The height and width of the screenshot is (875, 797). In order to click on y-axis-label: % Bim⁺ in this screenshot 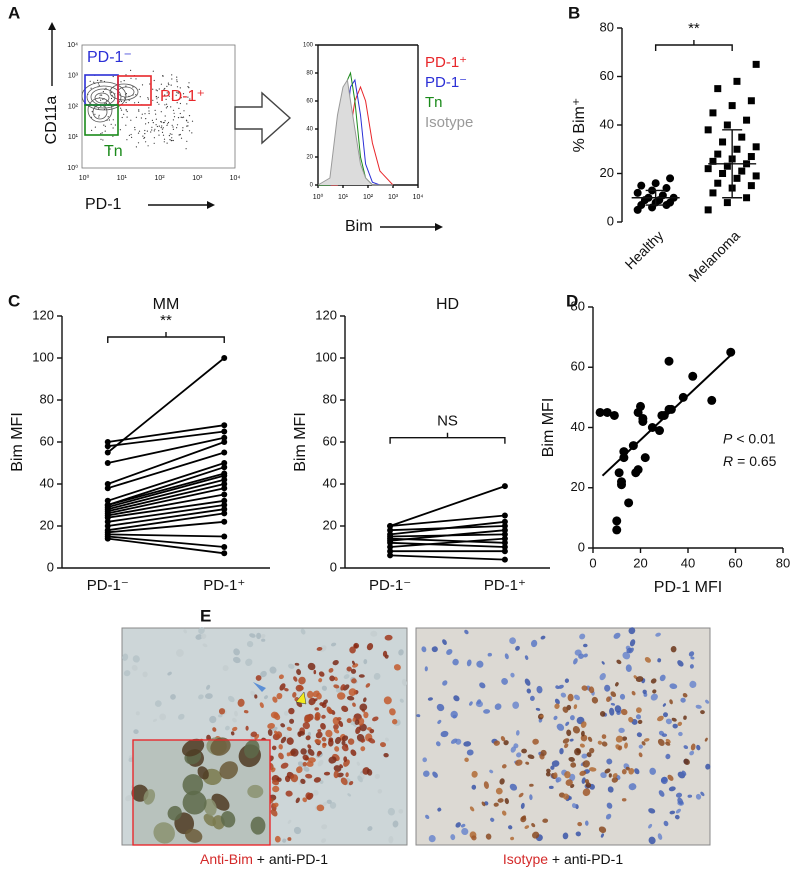, I will do `click(579, 125)`.